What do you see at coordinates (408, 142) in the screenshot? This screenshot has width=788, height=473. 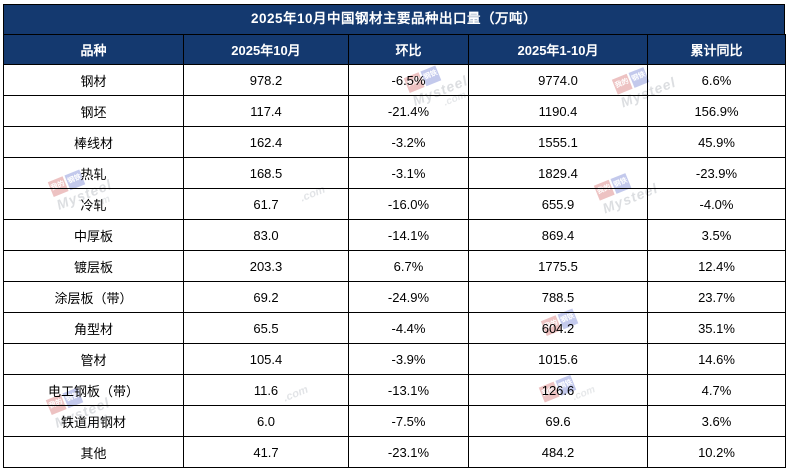 I see `data-cell: -3.2%` at bounding box center [408, 142].